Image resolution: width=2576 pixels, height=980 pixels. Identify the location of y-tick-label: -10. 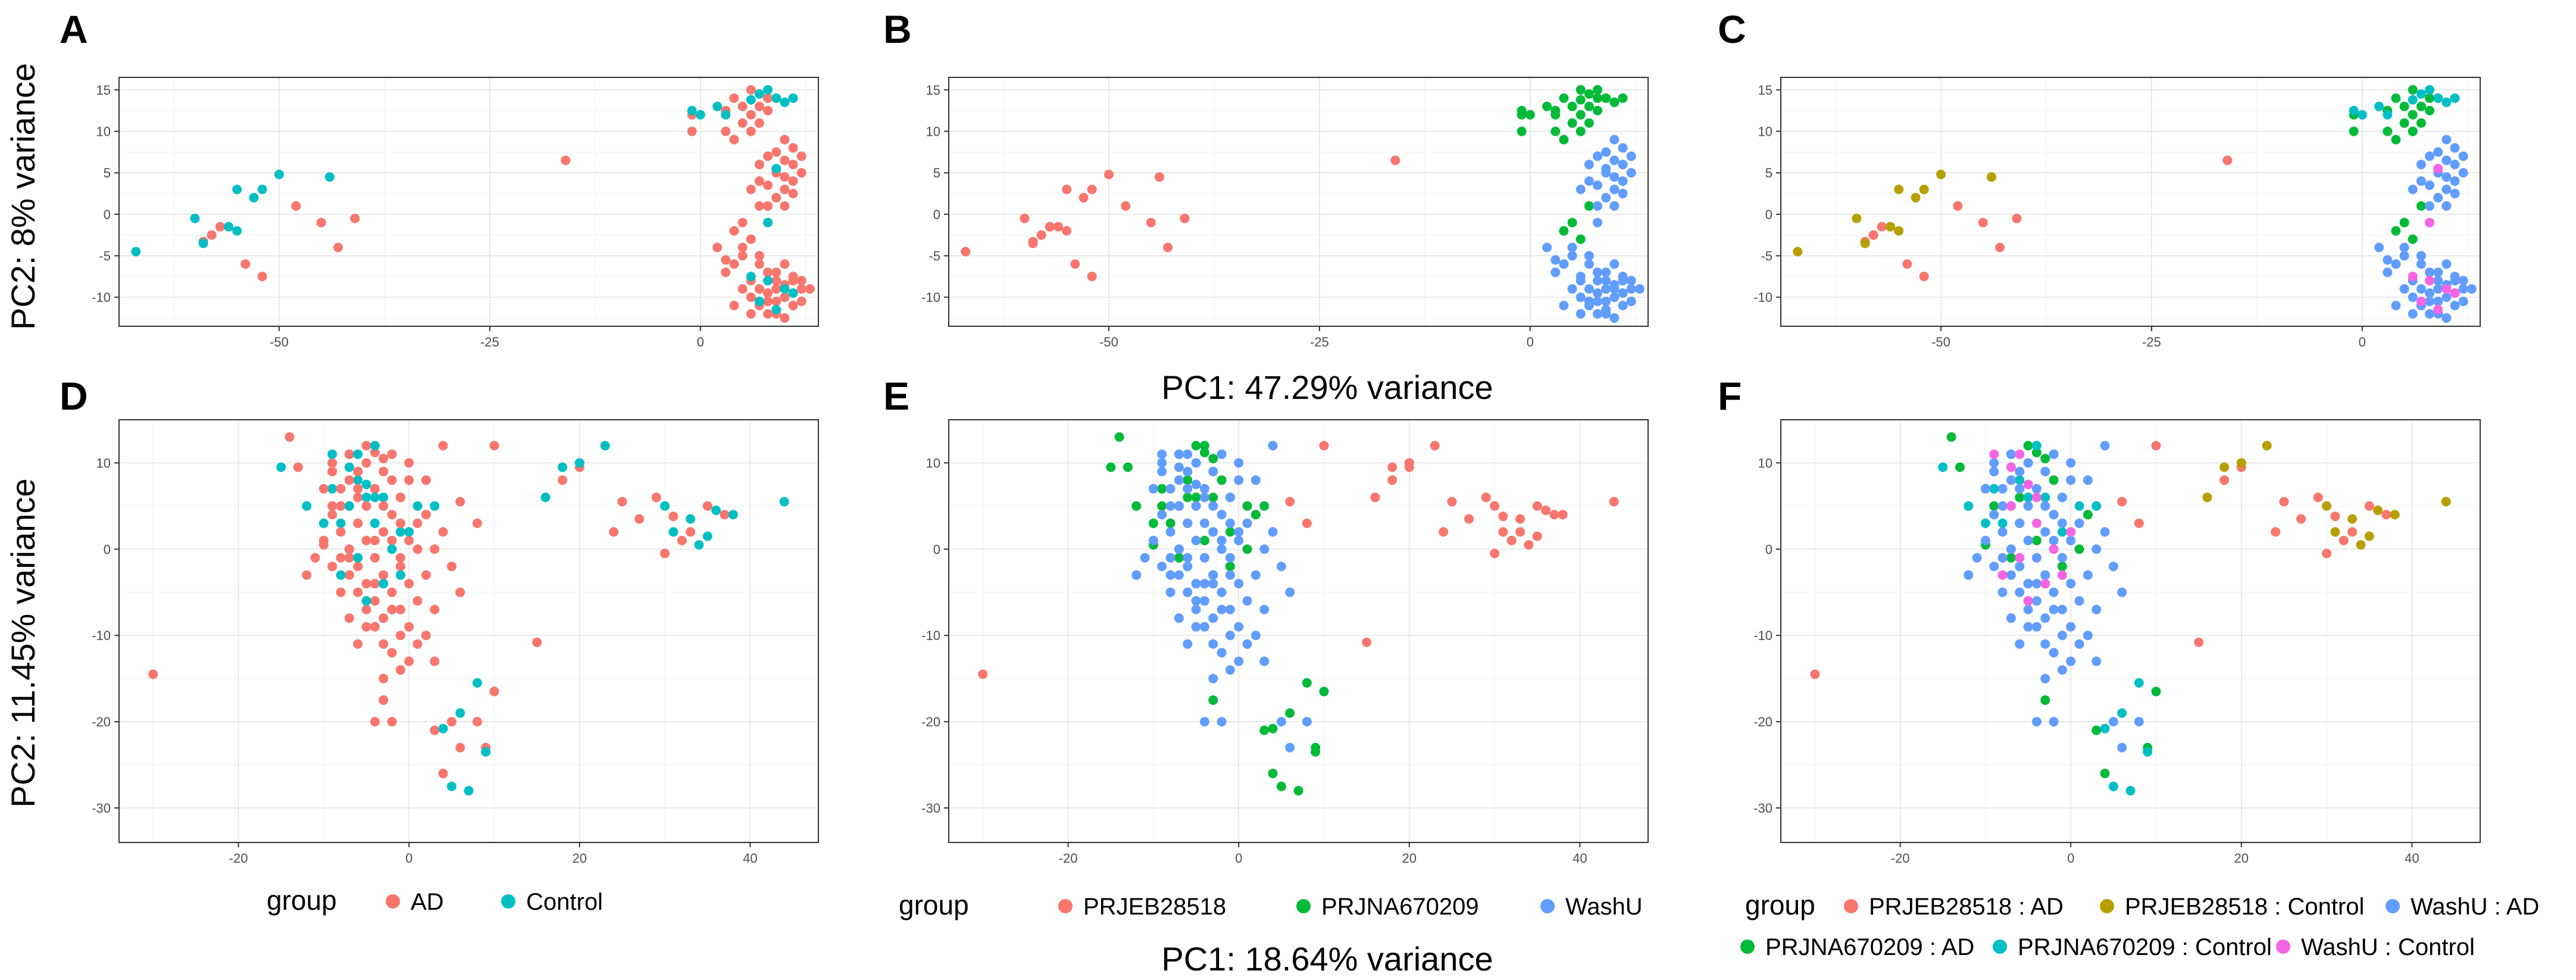
(101, 635).